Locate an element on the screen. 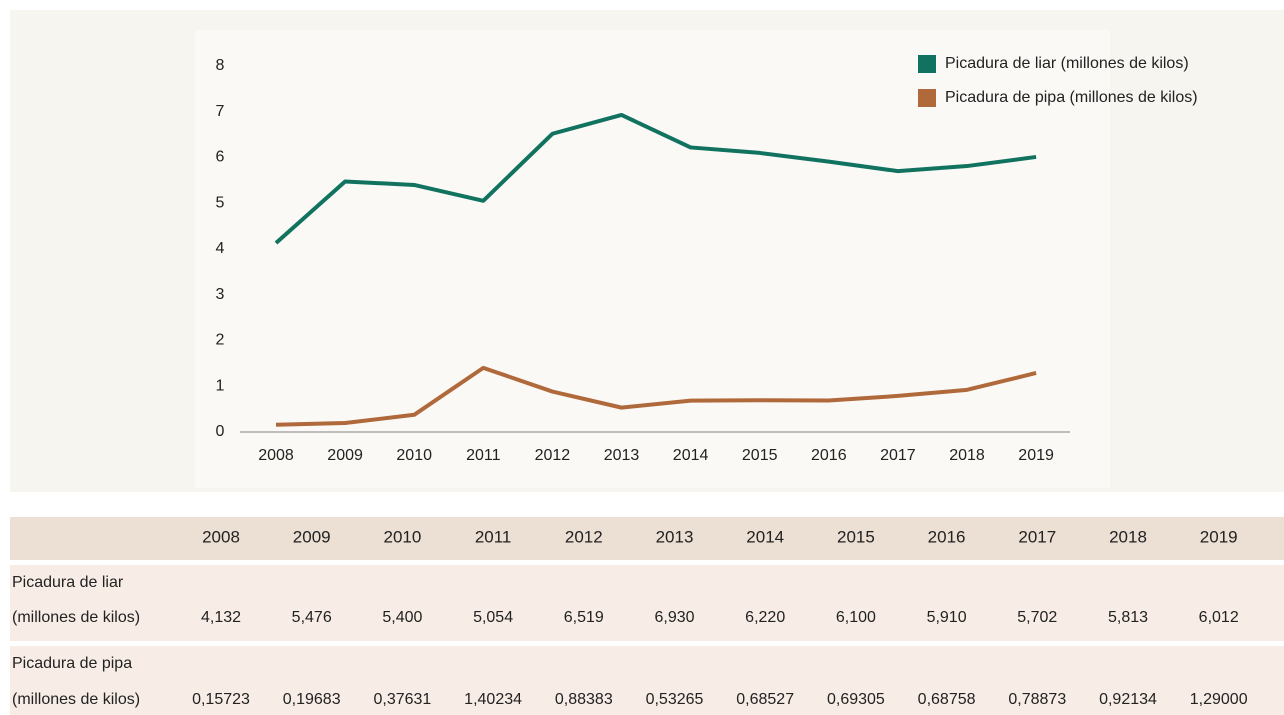 Image resolution: width=1284 pixels, height=715 pixels. y-tick-label: 5 is located at coordinates (220, 202).